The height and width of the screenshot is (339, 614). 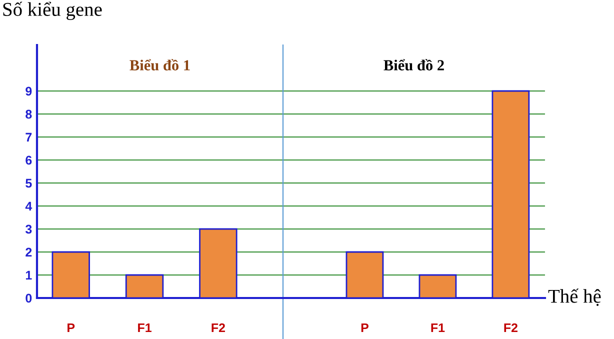 I want to click on y-tick-label: 3, so click(x=28, y=229).